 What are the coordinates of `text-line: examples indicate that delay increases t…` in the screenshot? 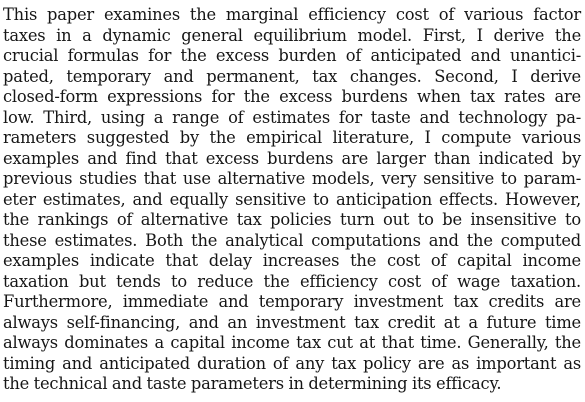 It's located at (292, 260).